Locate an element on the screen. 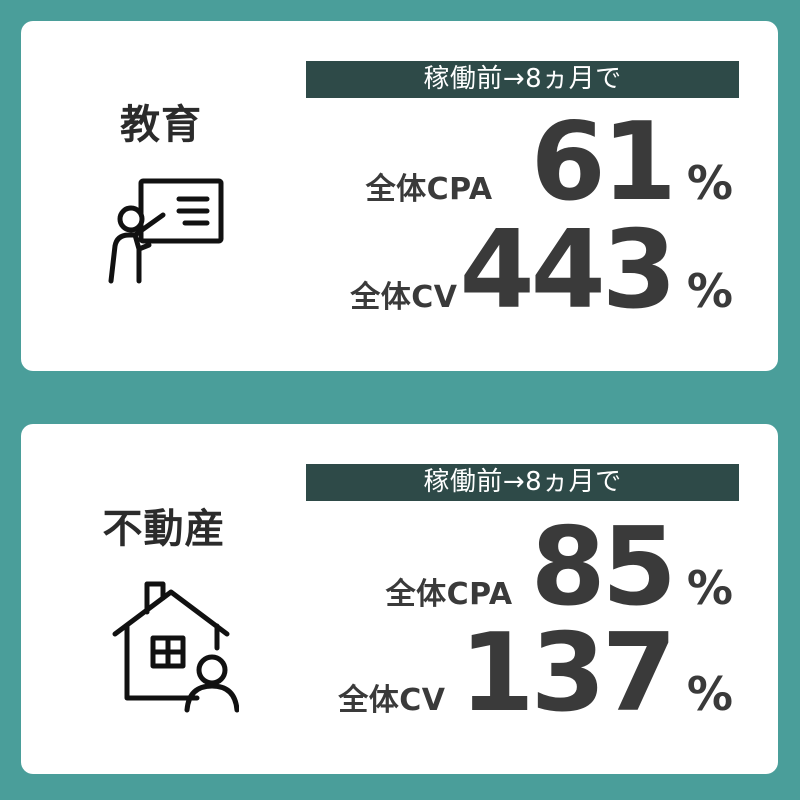  category-title: 不動産 is located at coordinates (164, 529).